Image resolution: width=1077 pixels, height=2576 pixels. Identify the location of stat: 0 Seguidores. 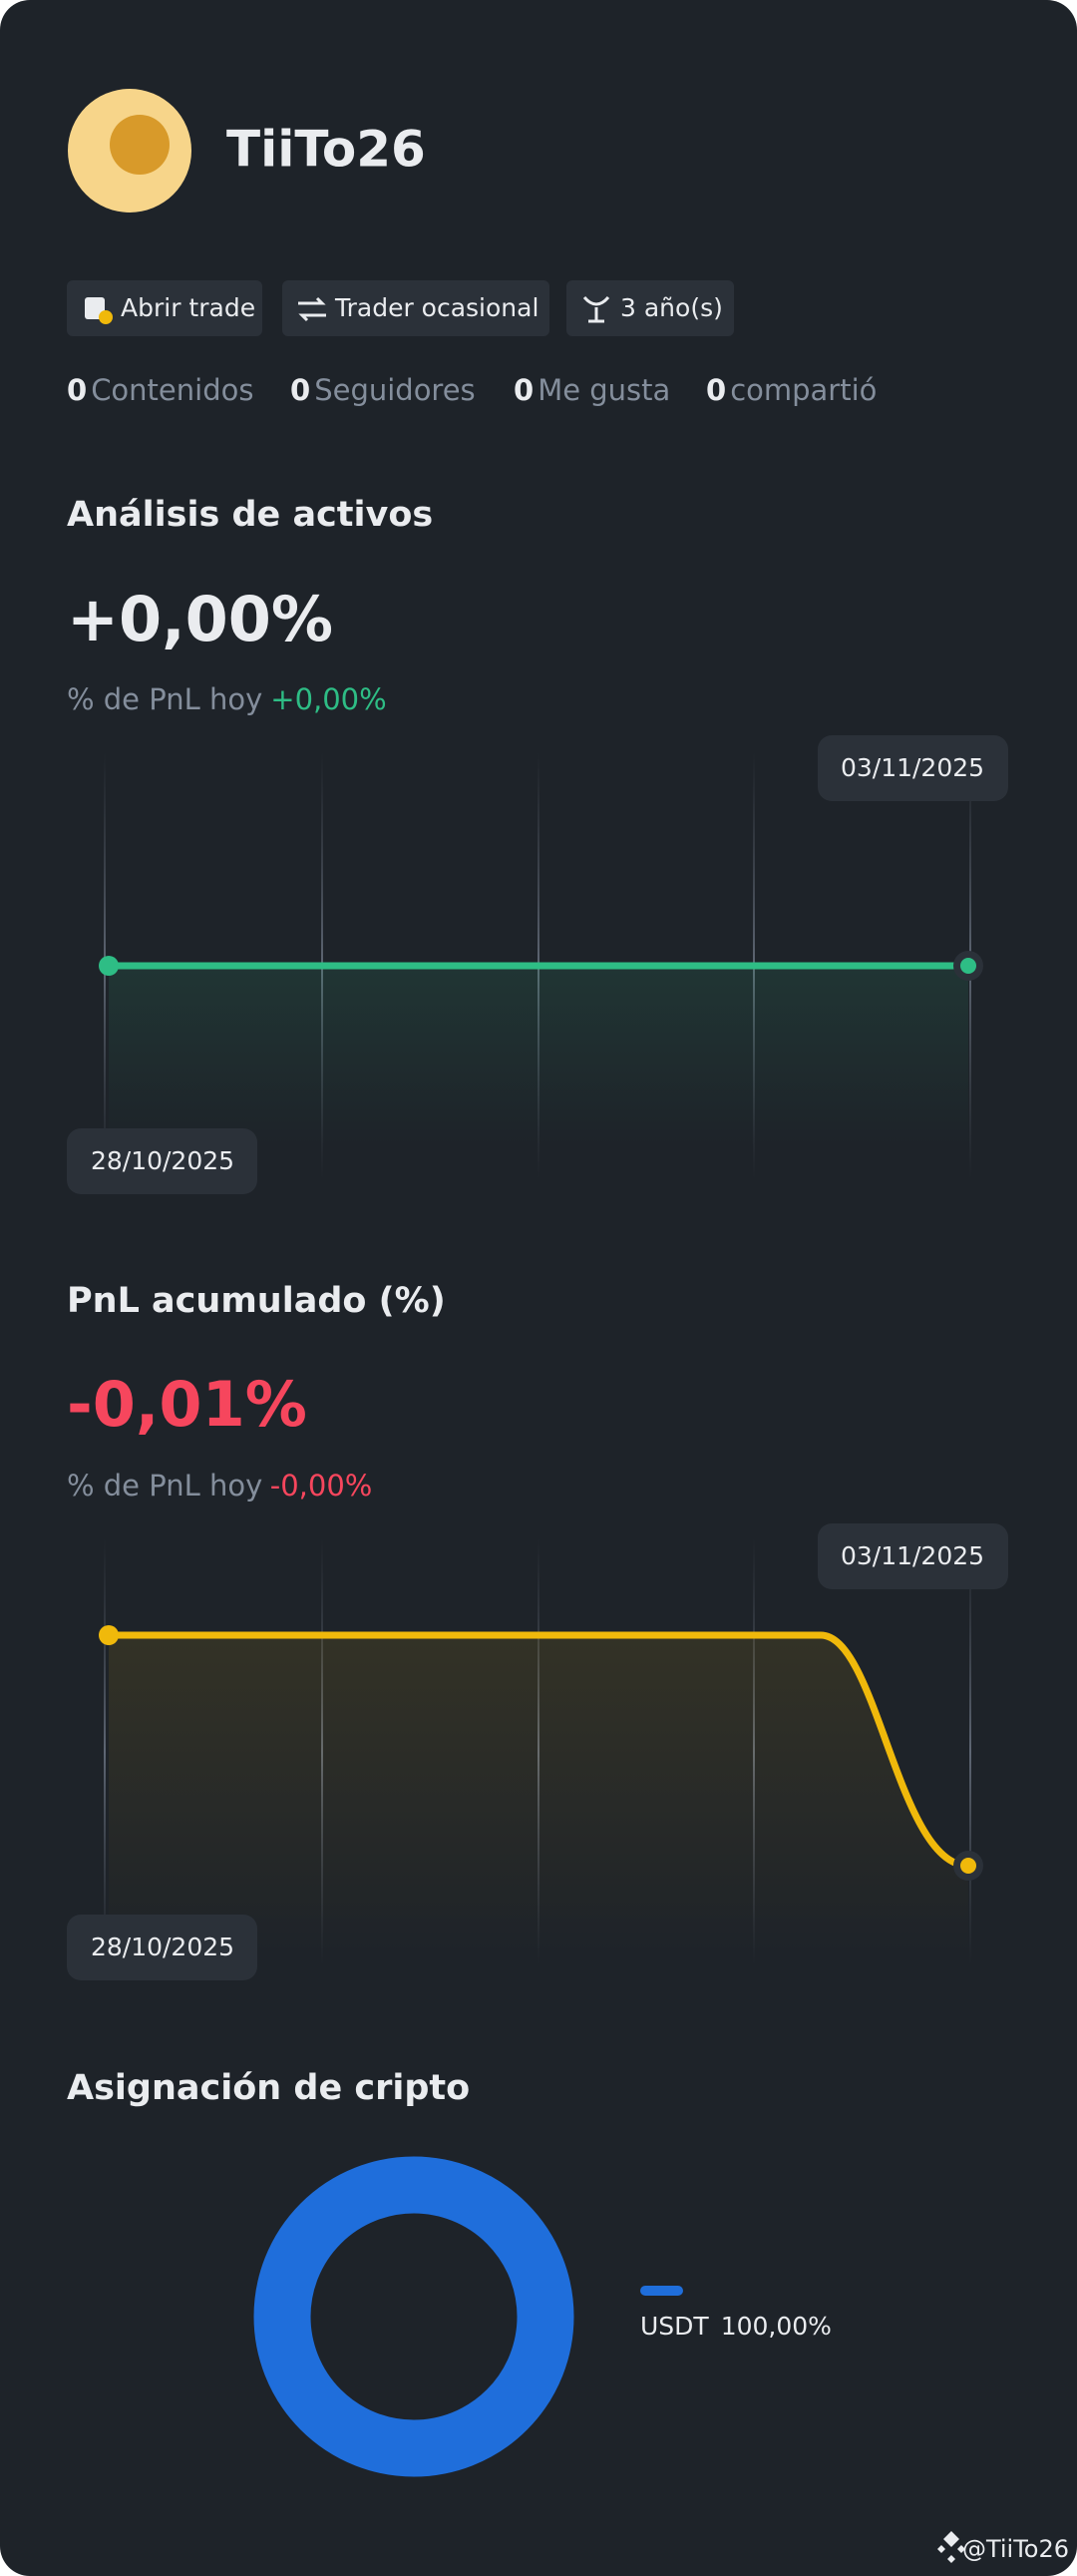
(383, 390).